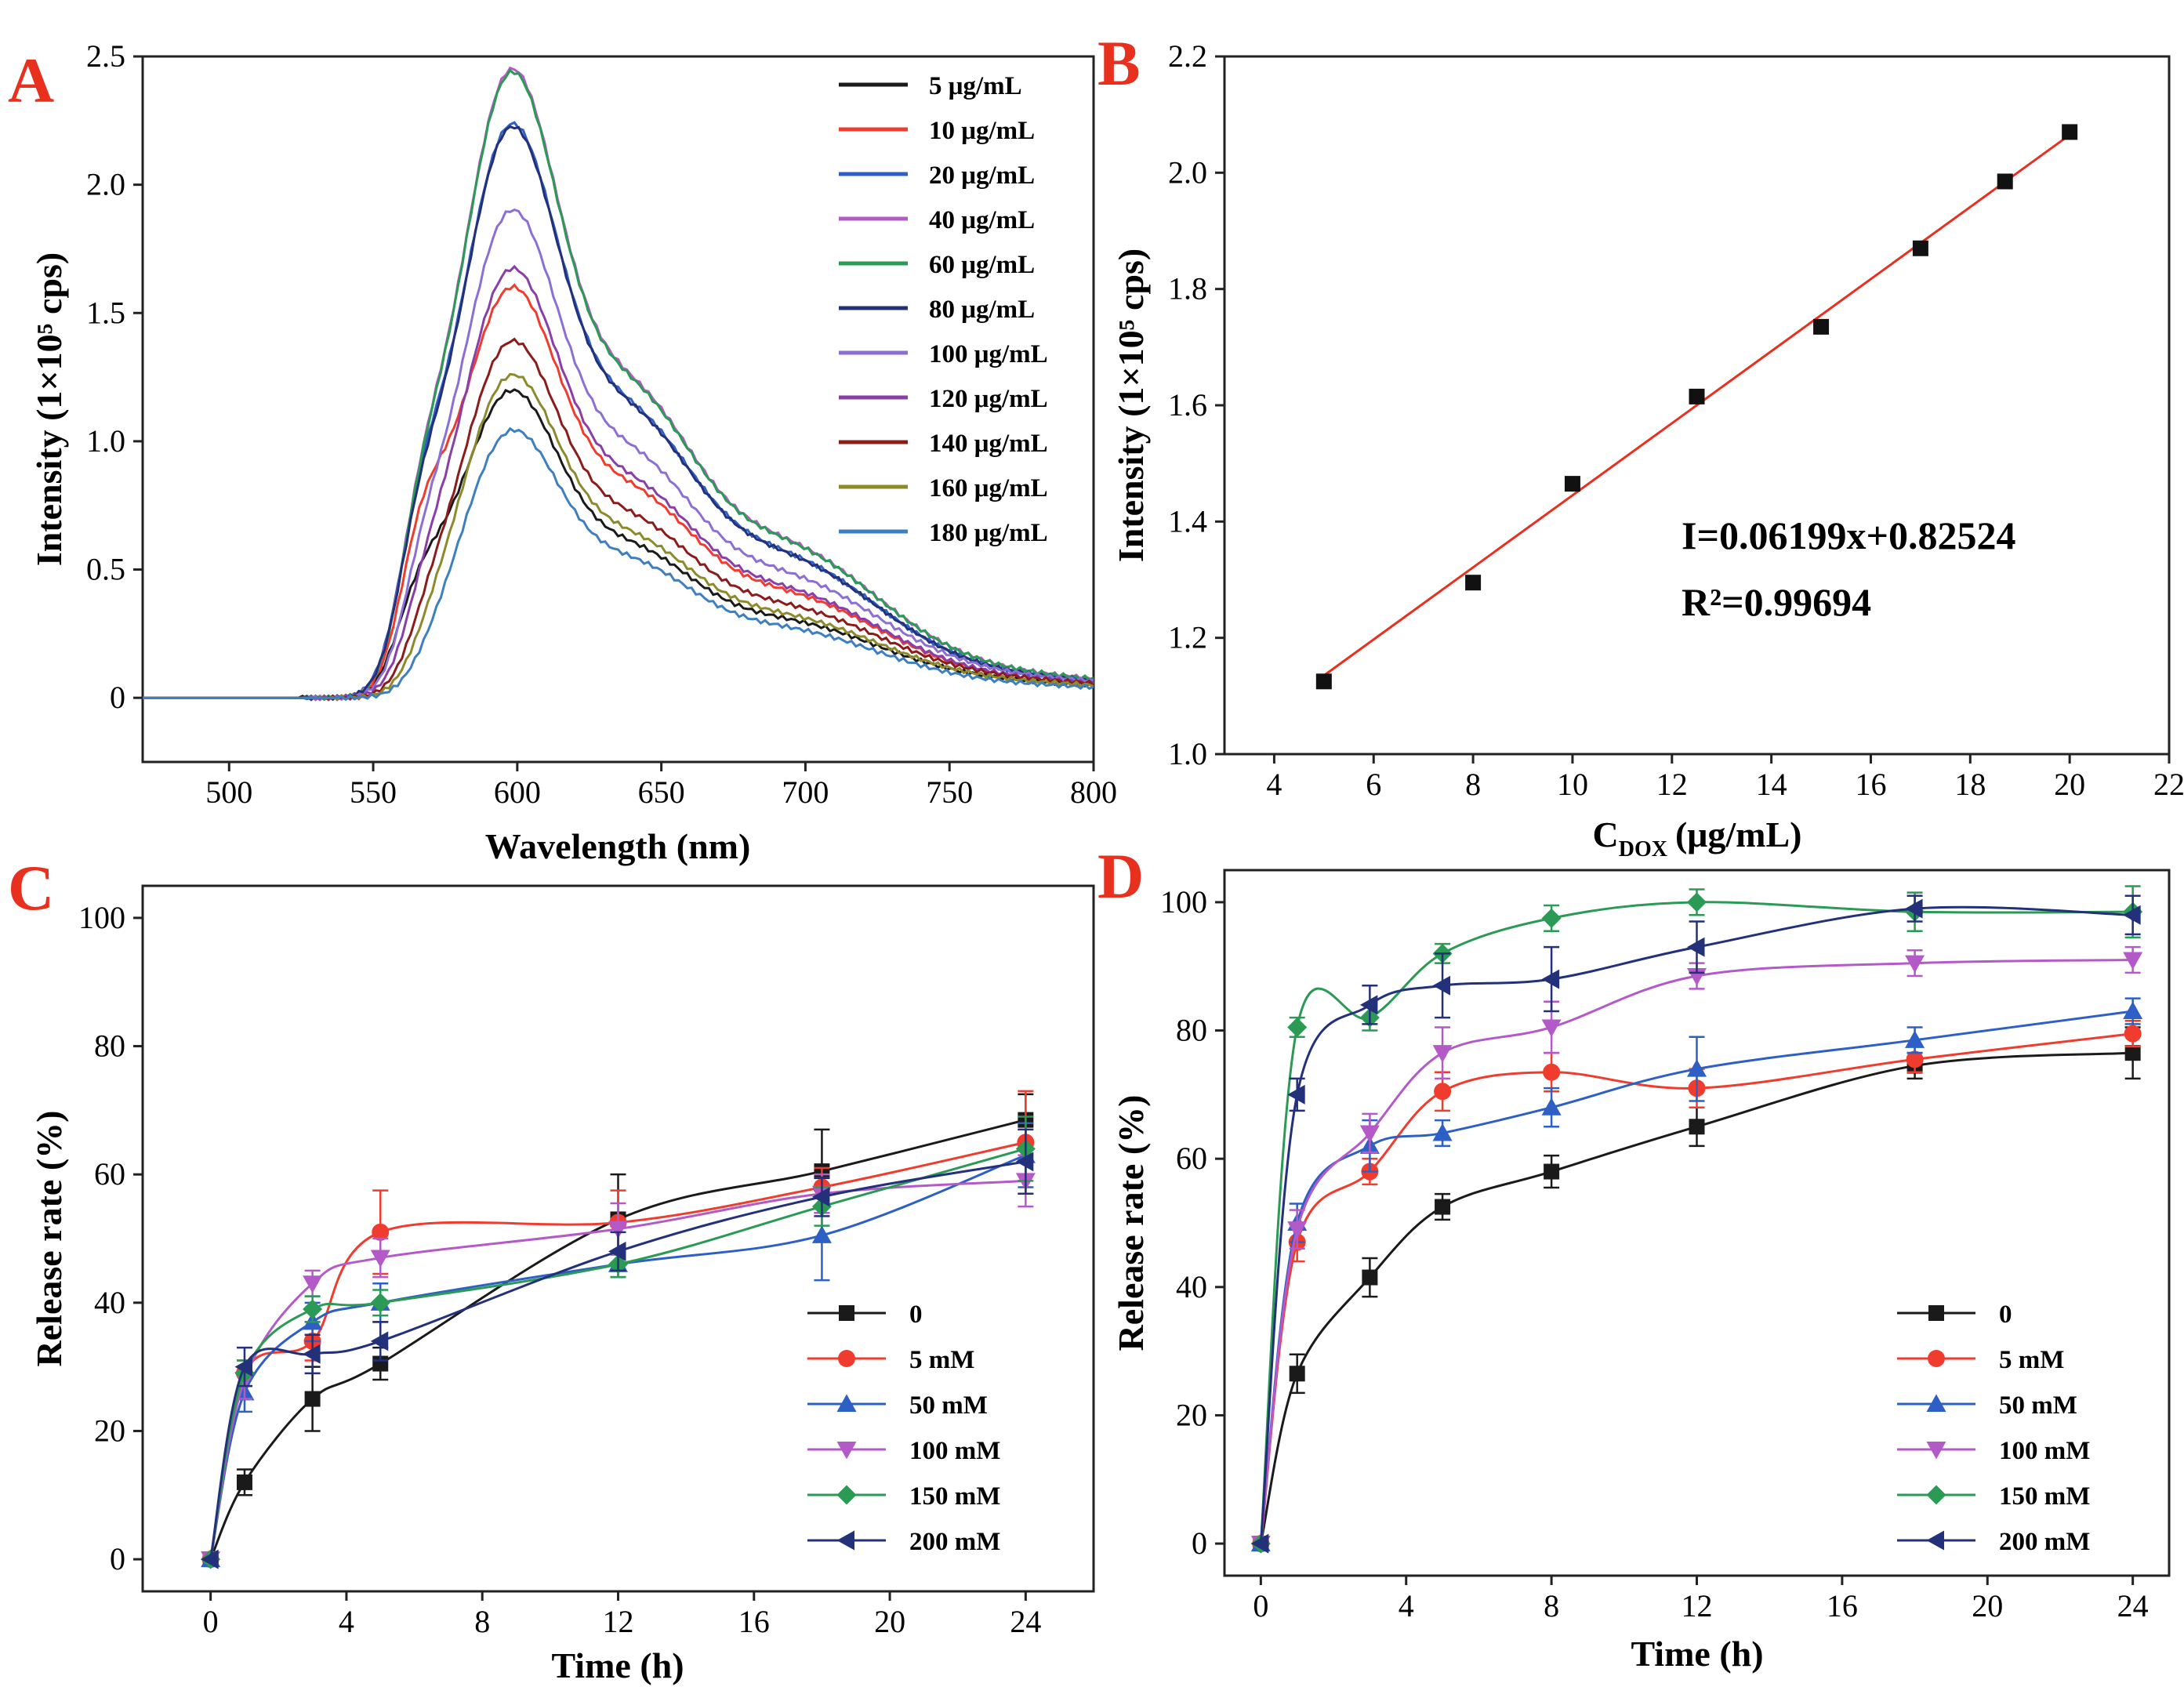 The height and width of the screenshot is (1705, 2184). Describe the element at coordinates (105, 312) in the screenshot. I see `a-ytick-label-3: 1.5` at that location.